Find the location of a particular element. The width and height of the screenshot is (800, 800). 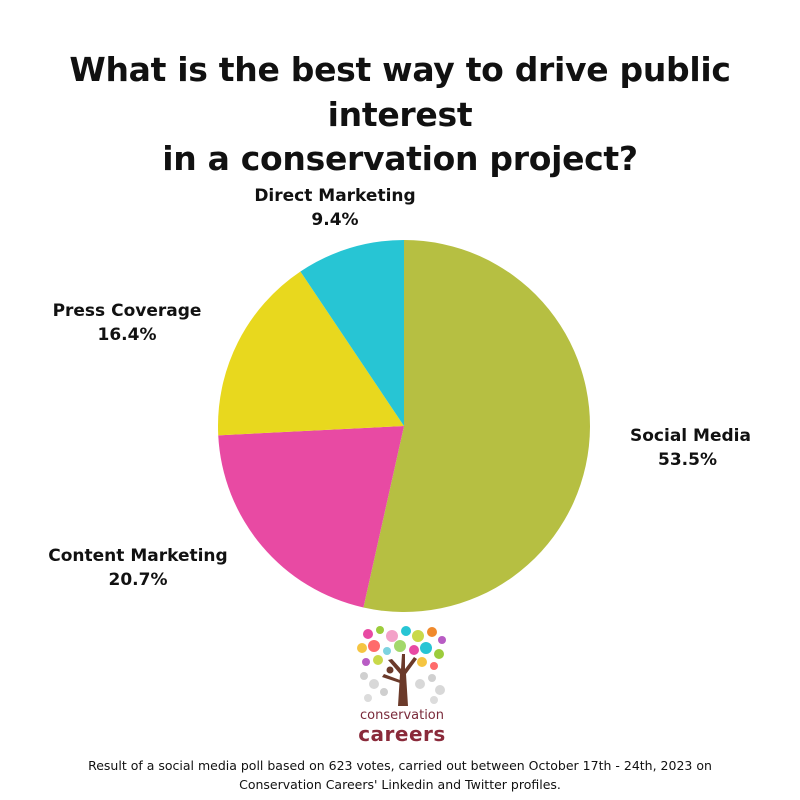

conservation-careers-logo: conservation careers is located at coordinates (402, 686).